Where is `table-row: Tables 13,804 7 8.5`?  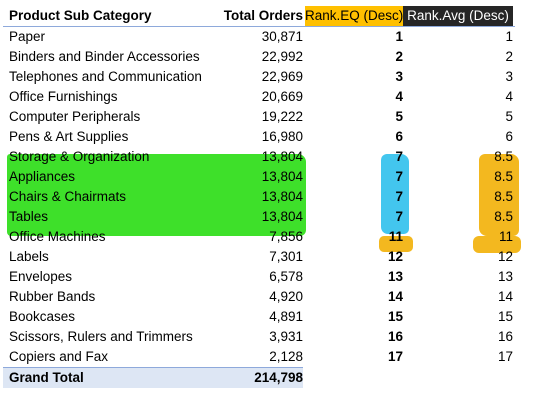 table-row: Tables 13,804 7 8.5 is located at coordinates (259, 217).